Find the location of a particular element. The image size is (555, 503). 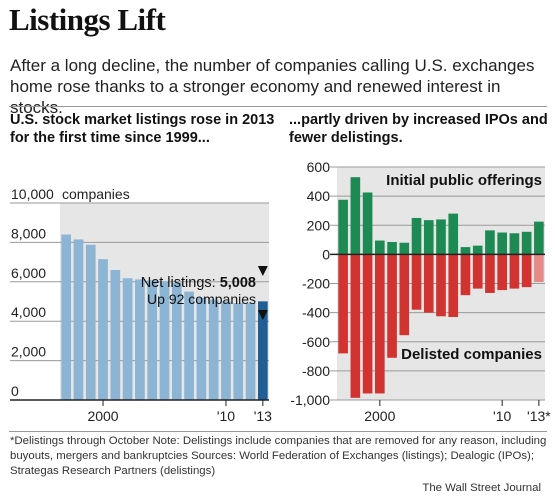

annotation-pointer is located at coordinates (262, 315).